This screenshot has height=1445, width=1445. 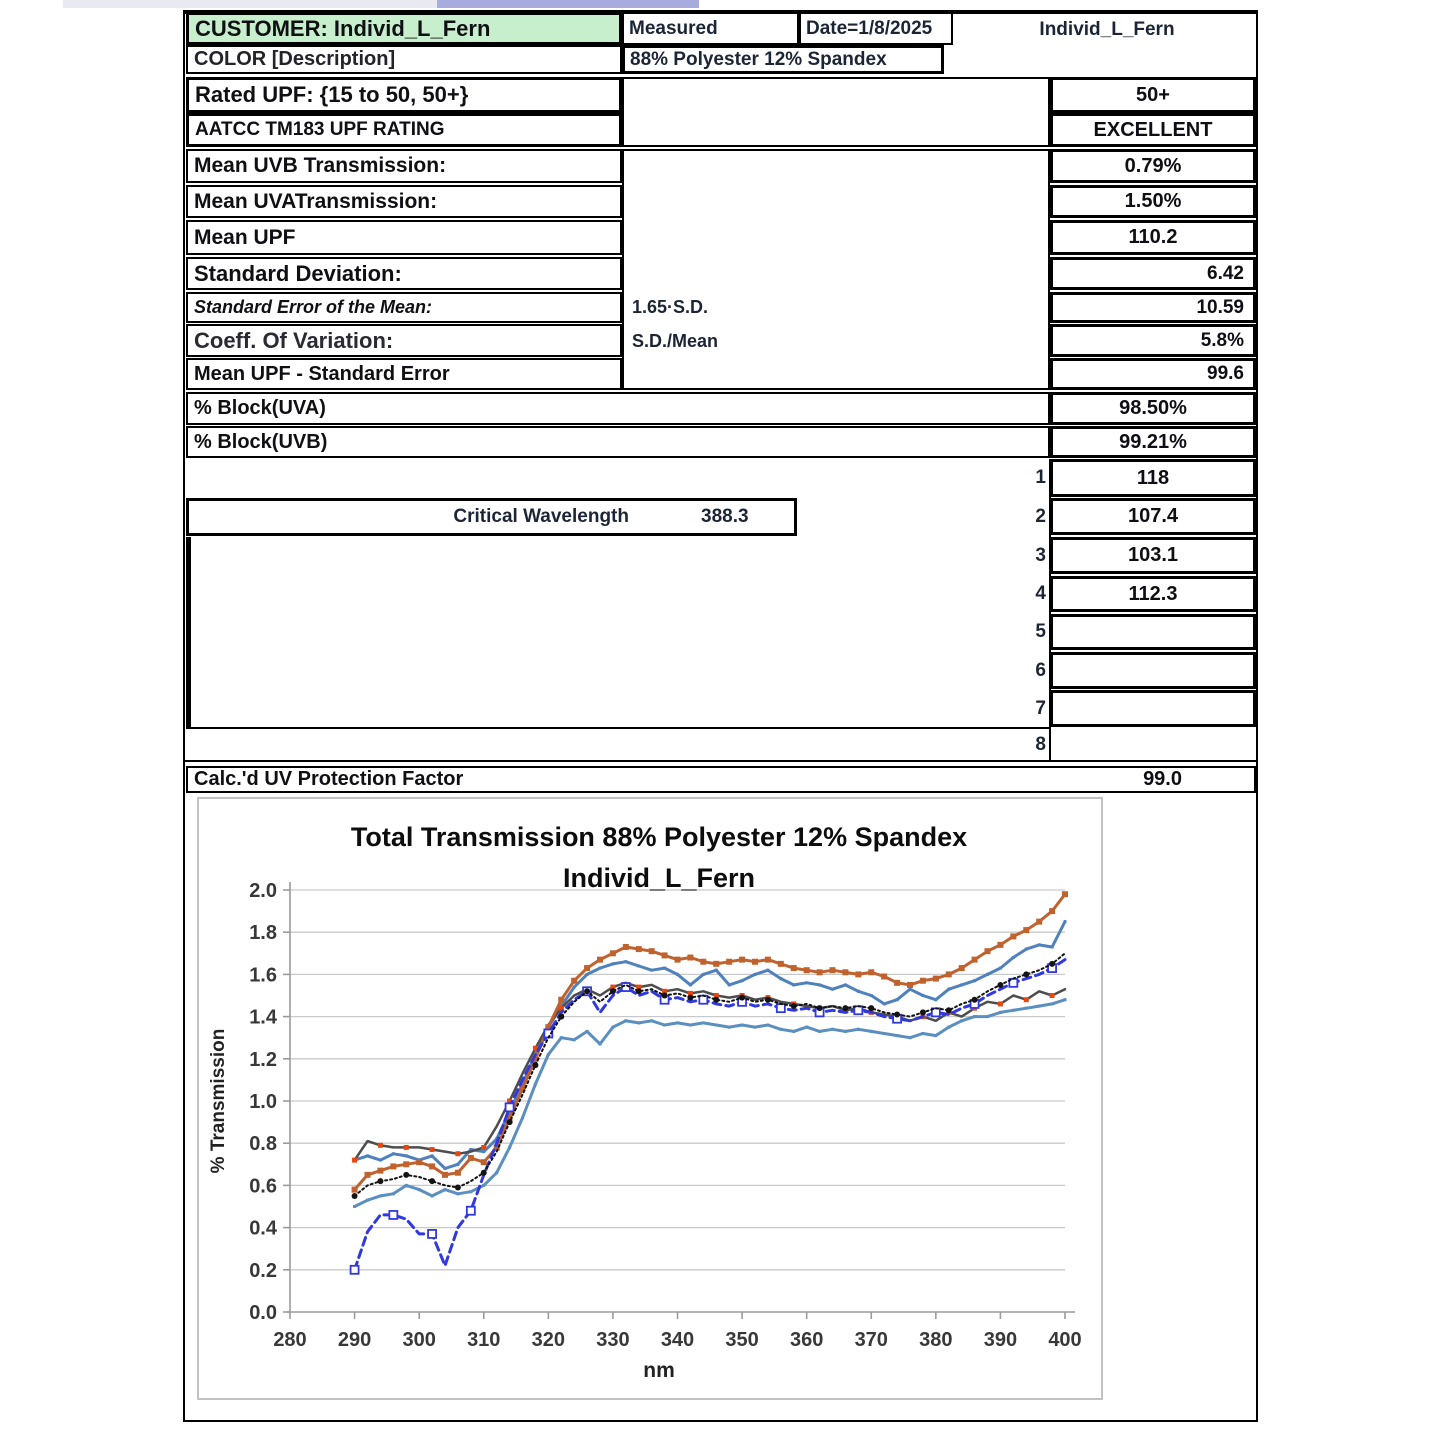 What do you see at coordinates (1153, 593) in the screenshot?
I see `measurement-value: 112.3` at bounding box center [1153, 593].